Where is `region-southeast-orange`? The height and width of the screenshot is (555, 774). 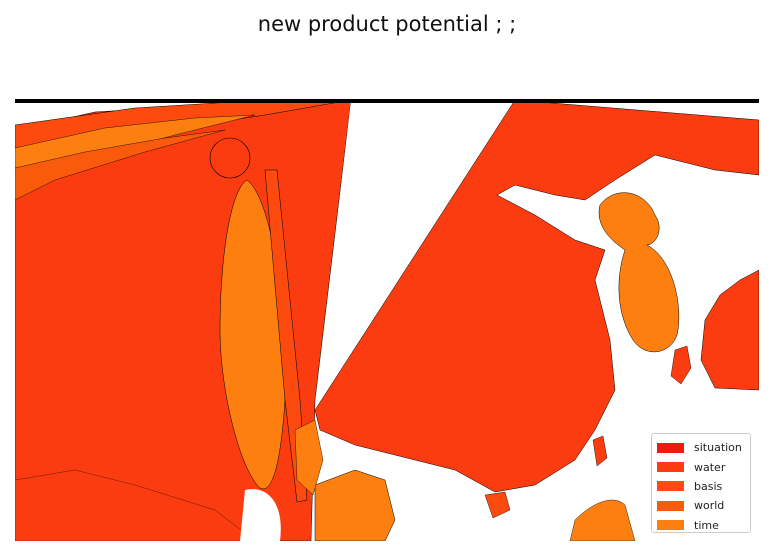
region-southeast-orange is located at coordinates (602, 520).